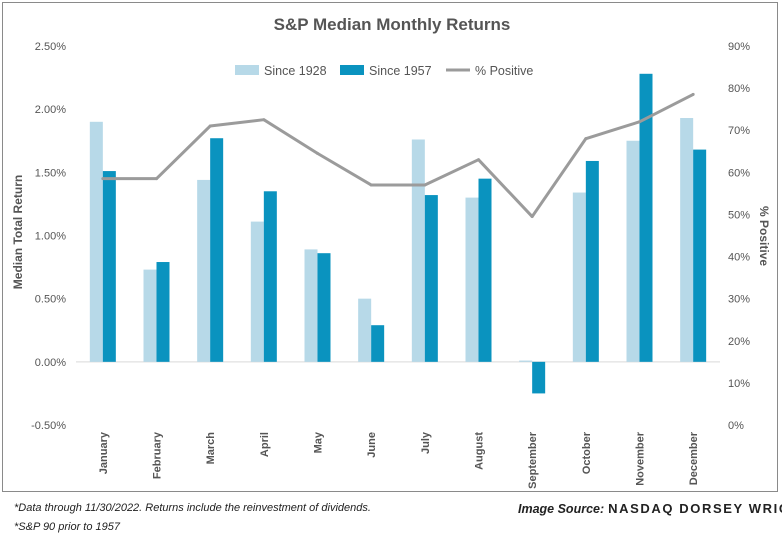  I want to click on bar-since-1957-december, so click(700, 255).